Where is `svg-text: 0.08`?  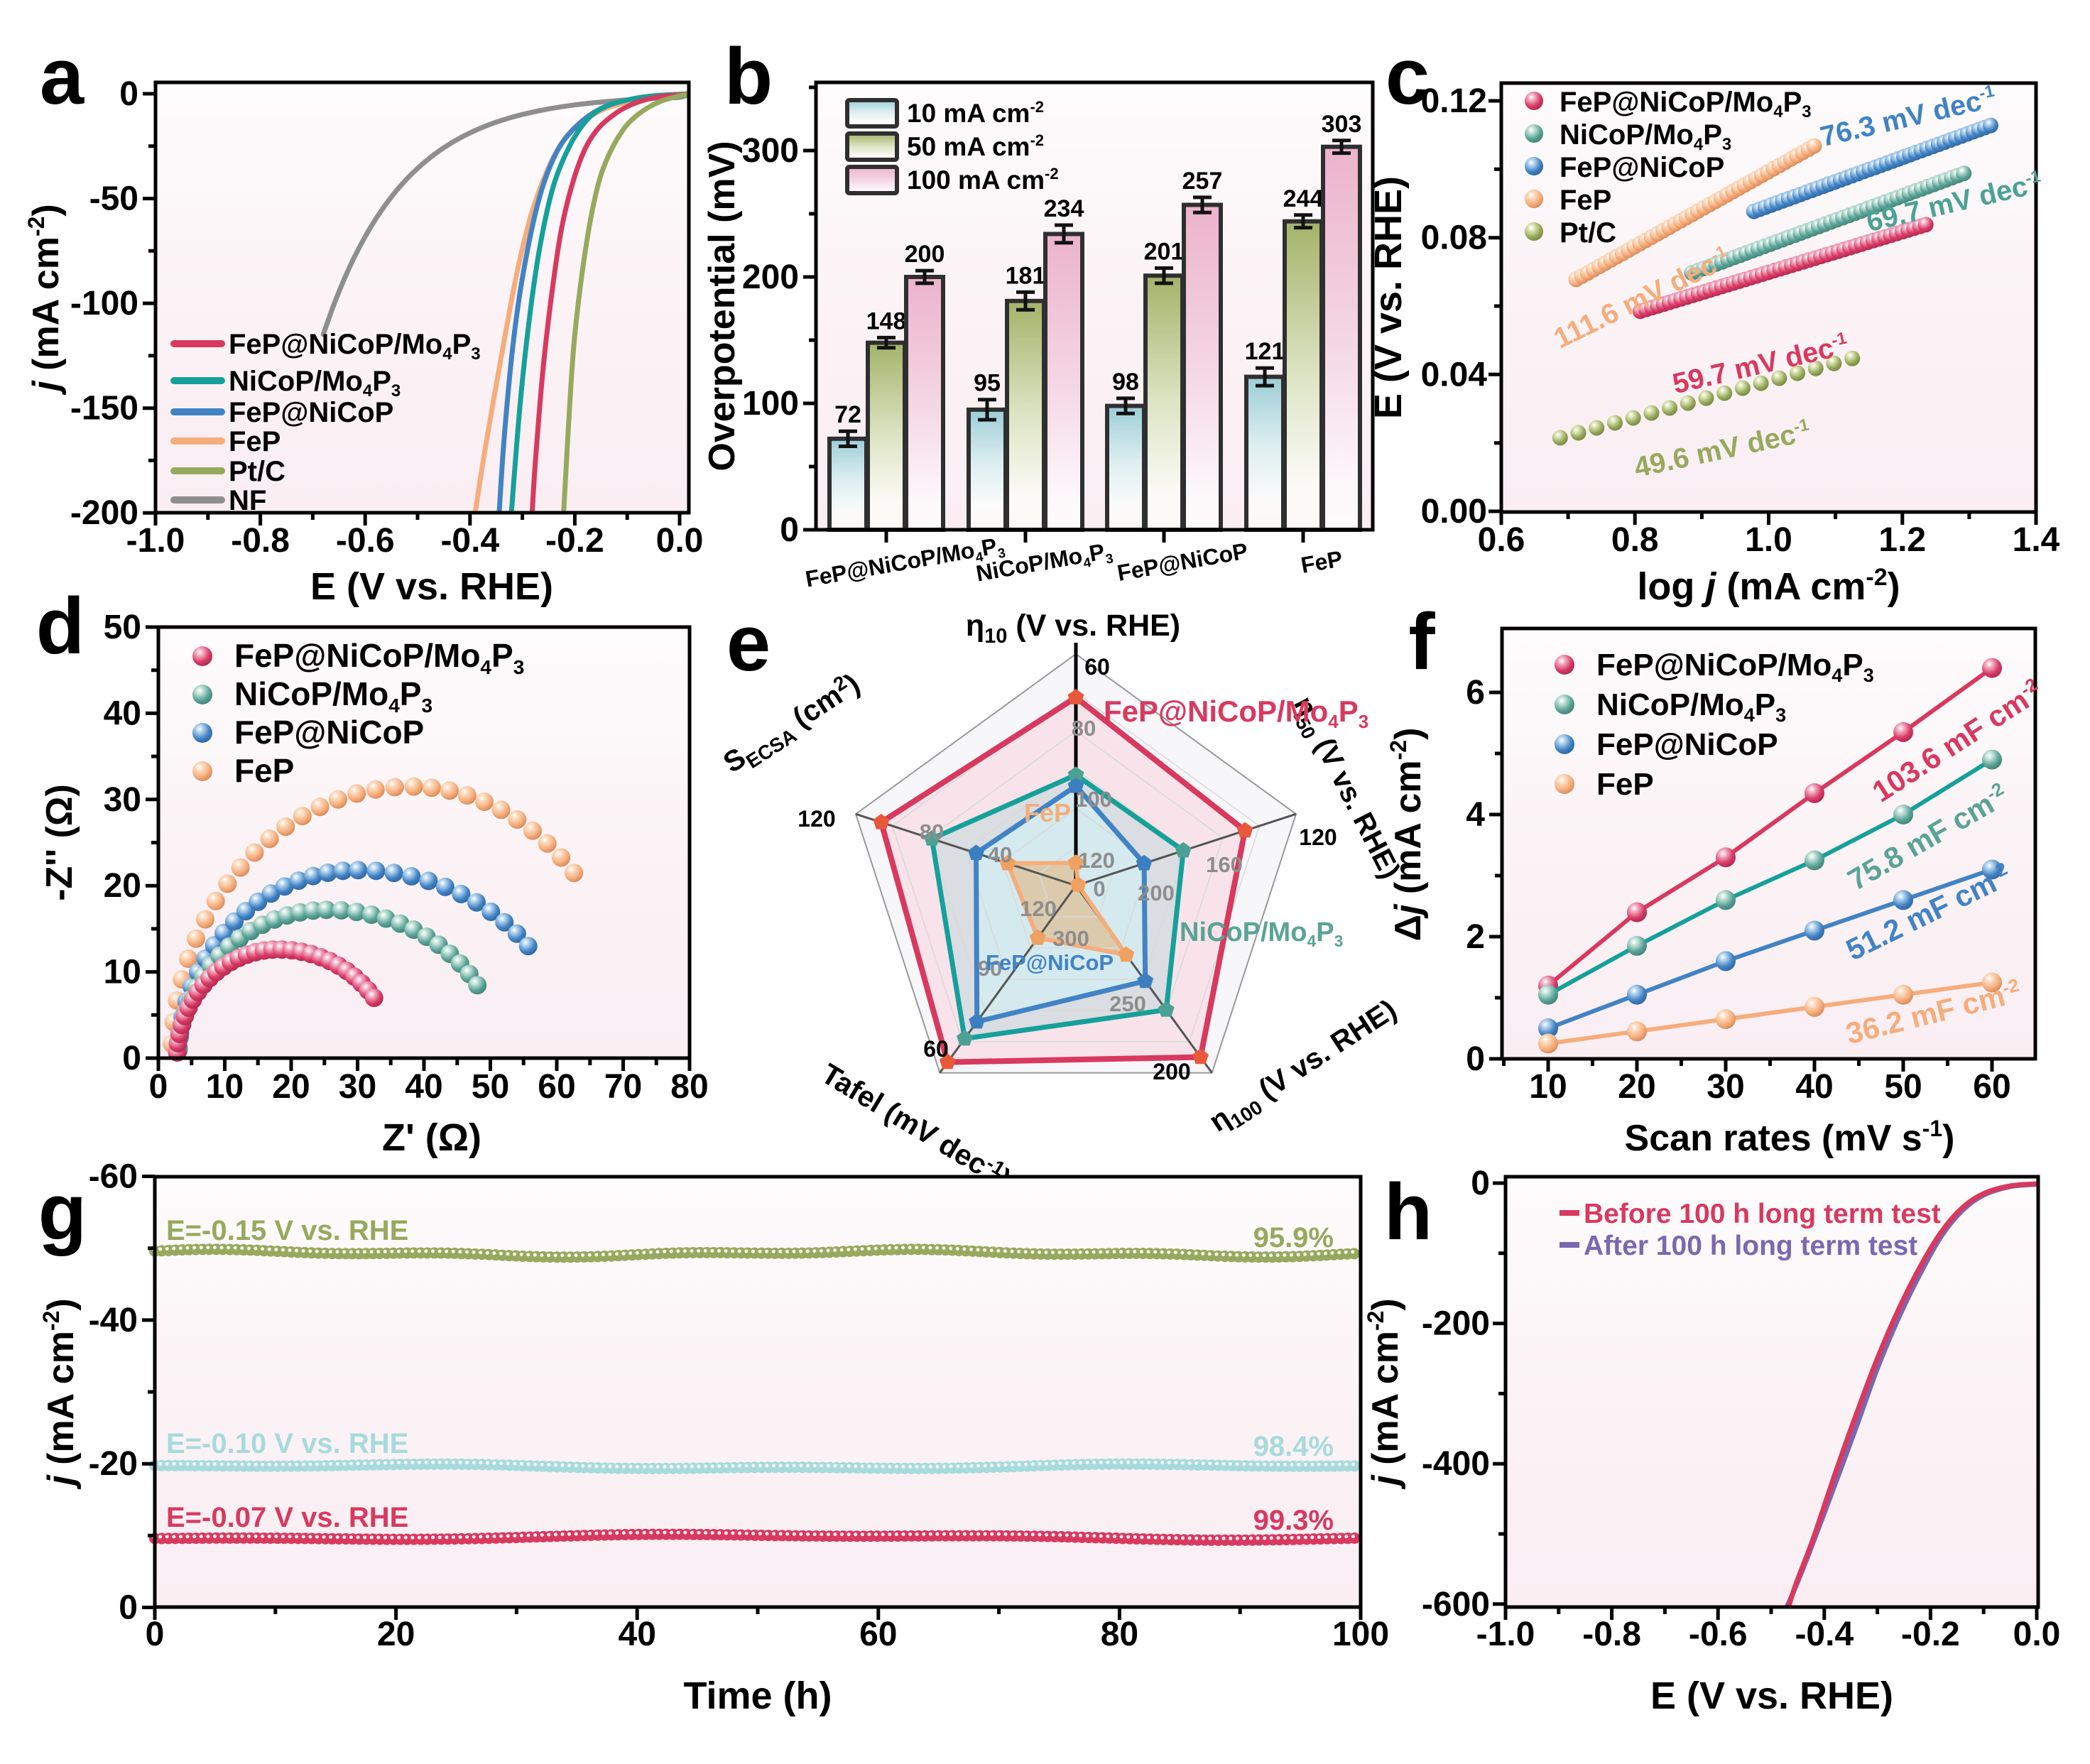
svg-text: 0.08 is located at coordinates (1454, 238).